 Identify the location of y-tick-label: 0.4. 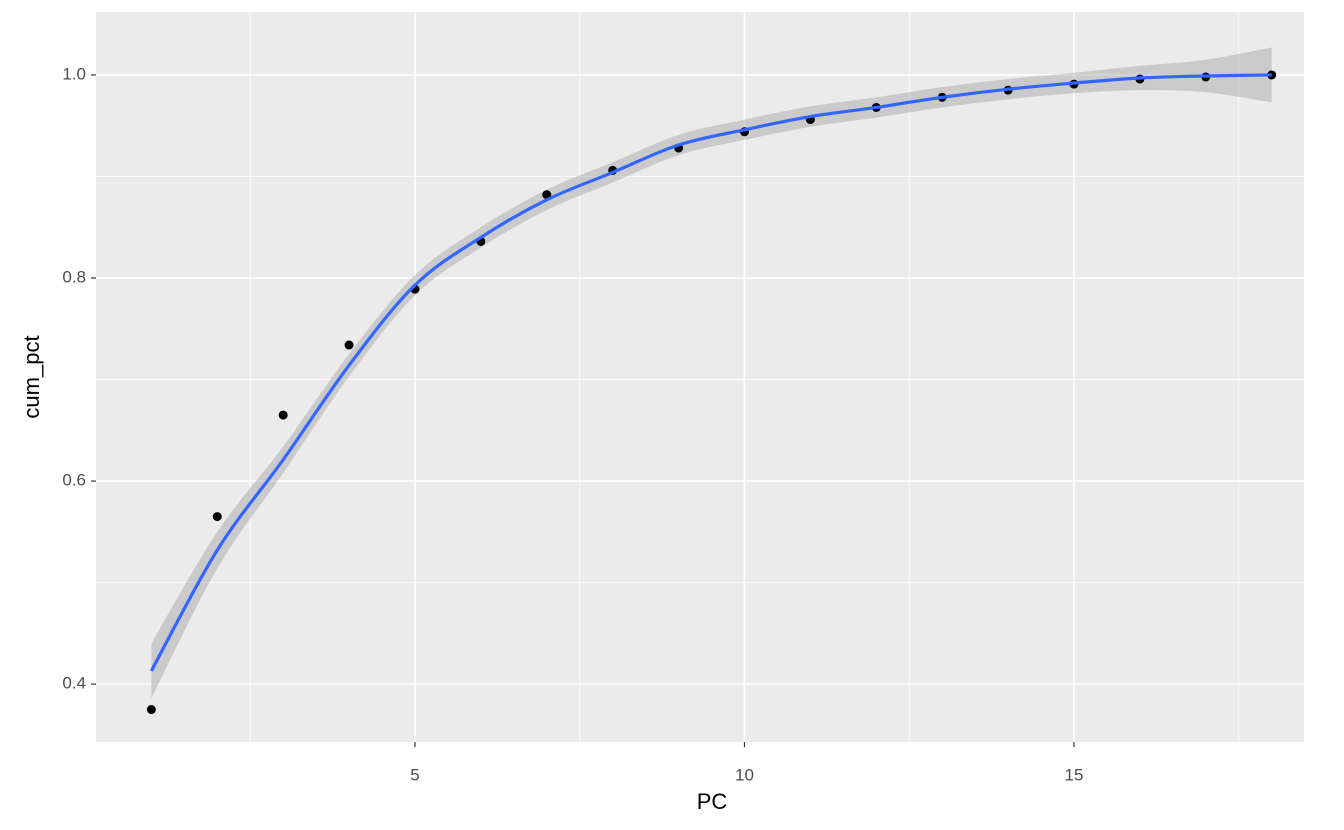
(74, 683).